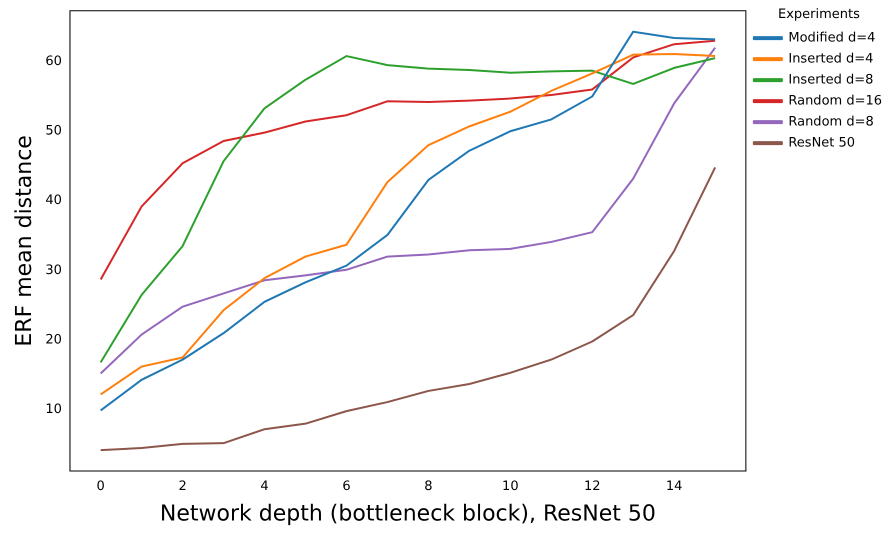  Describe the element at coordinates (264, 486) in the screenshot. I see `x-tick-label: 4` at that location.